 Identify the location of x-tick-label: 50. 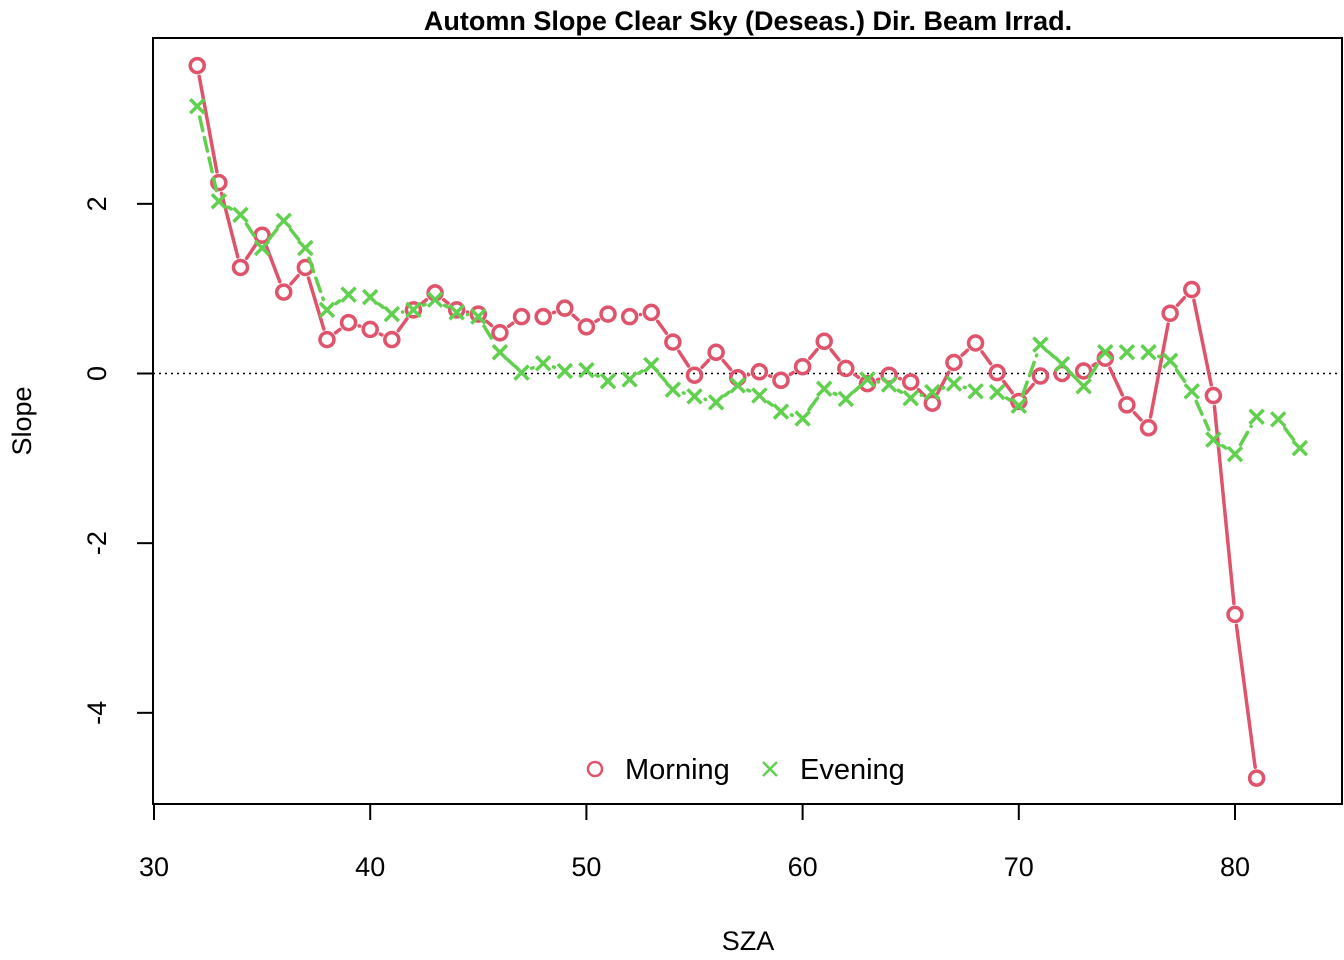
(586, 867).